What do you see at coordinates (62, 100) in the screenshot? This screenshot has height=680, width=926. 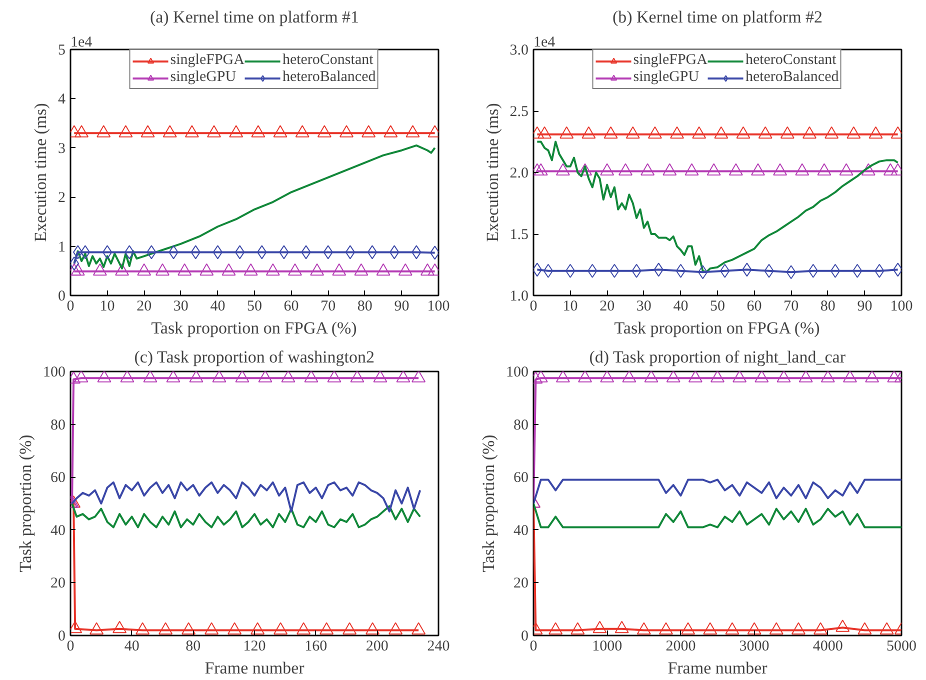 I see `y-tick-label: 4` at bounding box center [62, 100].